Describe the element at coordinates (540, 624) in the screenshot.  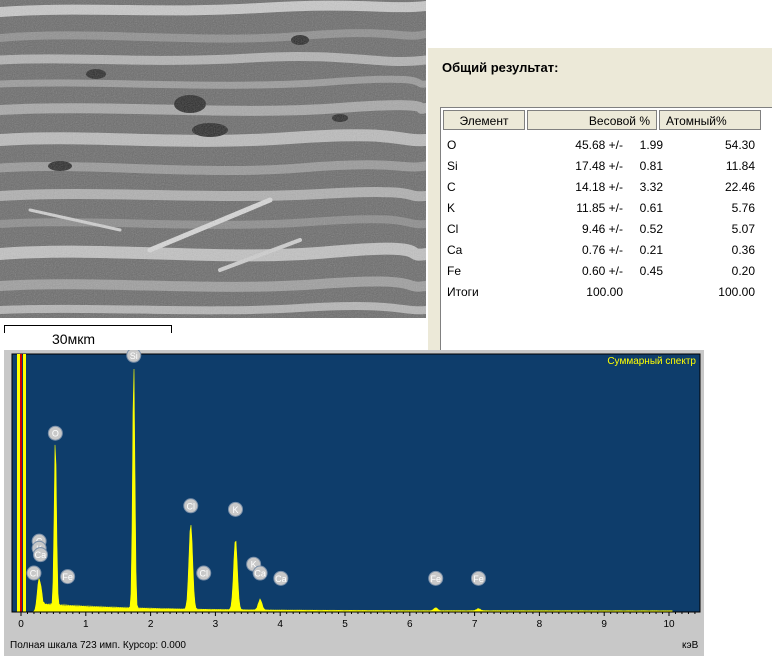
I see `x-tick-label: 8` at that location.